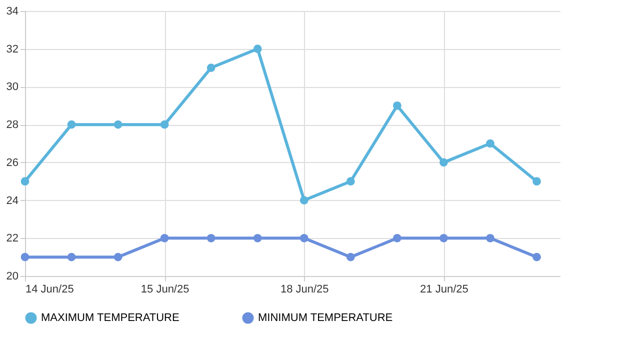 Image resolution: width=620 pixels, height=348 pixels. Describe the element at coordinates (110, 318) in the screenshot. I see `legend-label: MAXIMUM TEMPERATURE` at that location.